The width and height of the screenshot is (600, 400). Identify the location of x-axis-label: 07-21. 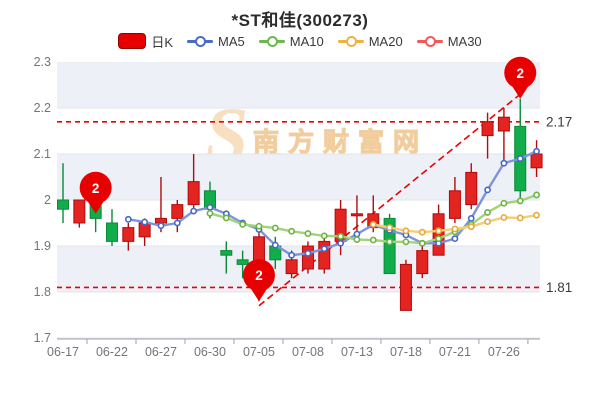
(455, 352).